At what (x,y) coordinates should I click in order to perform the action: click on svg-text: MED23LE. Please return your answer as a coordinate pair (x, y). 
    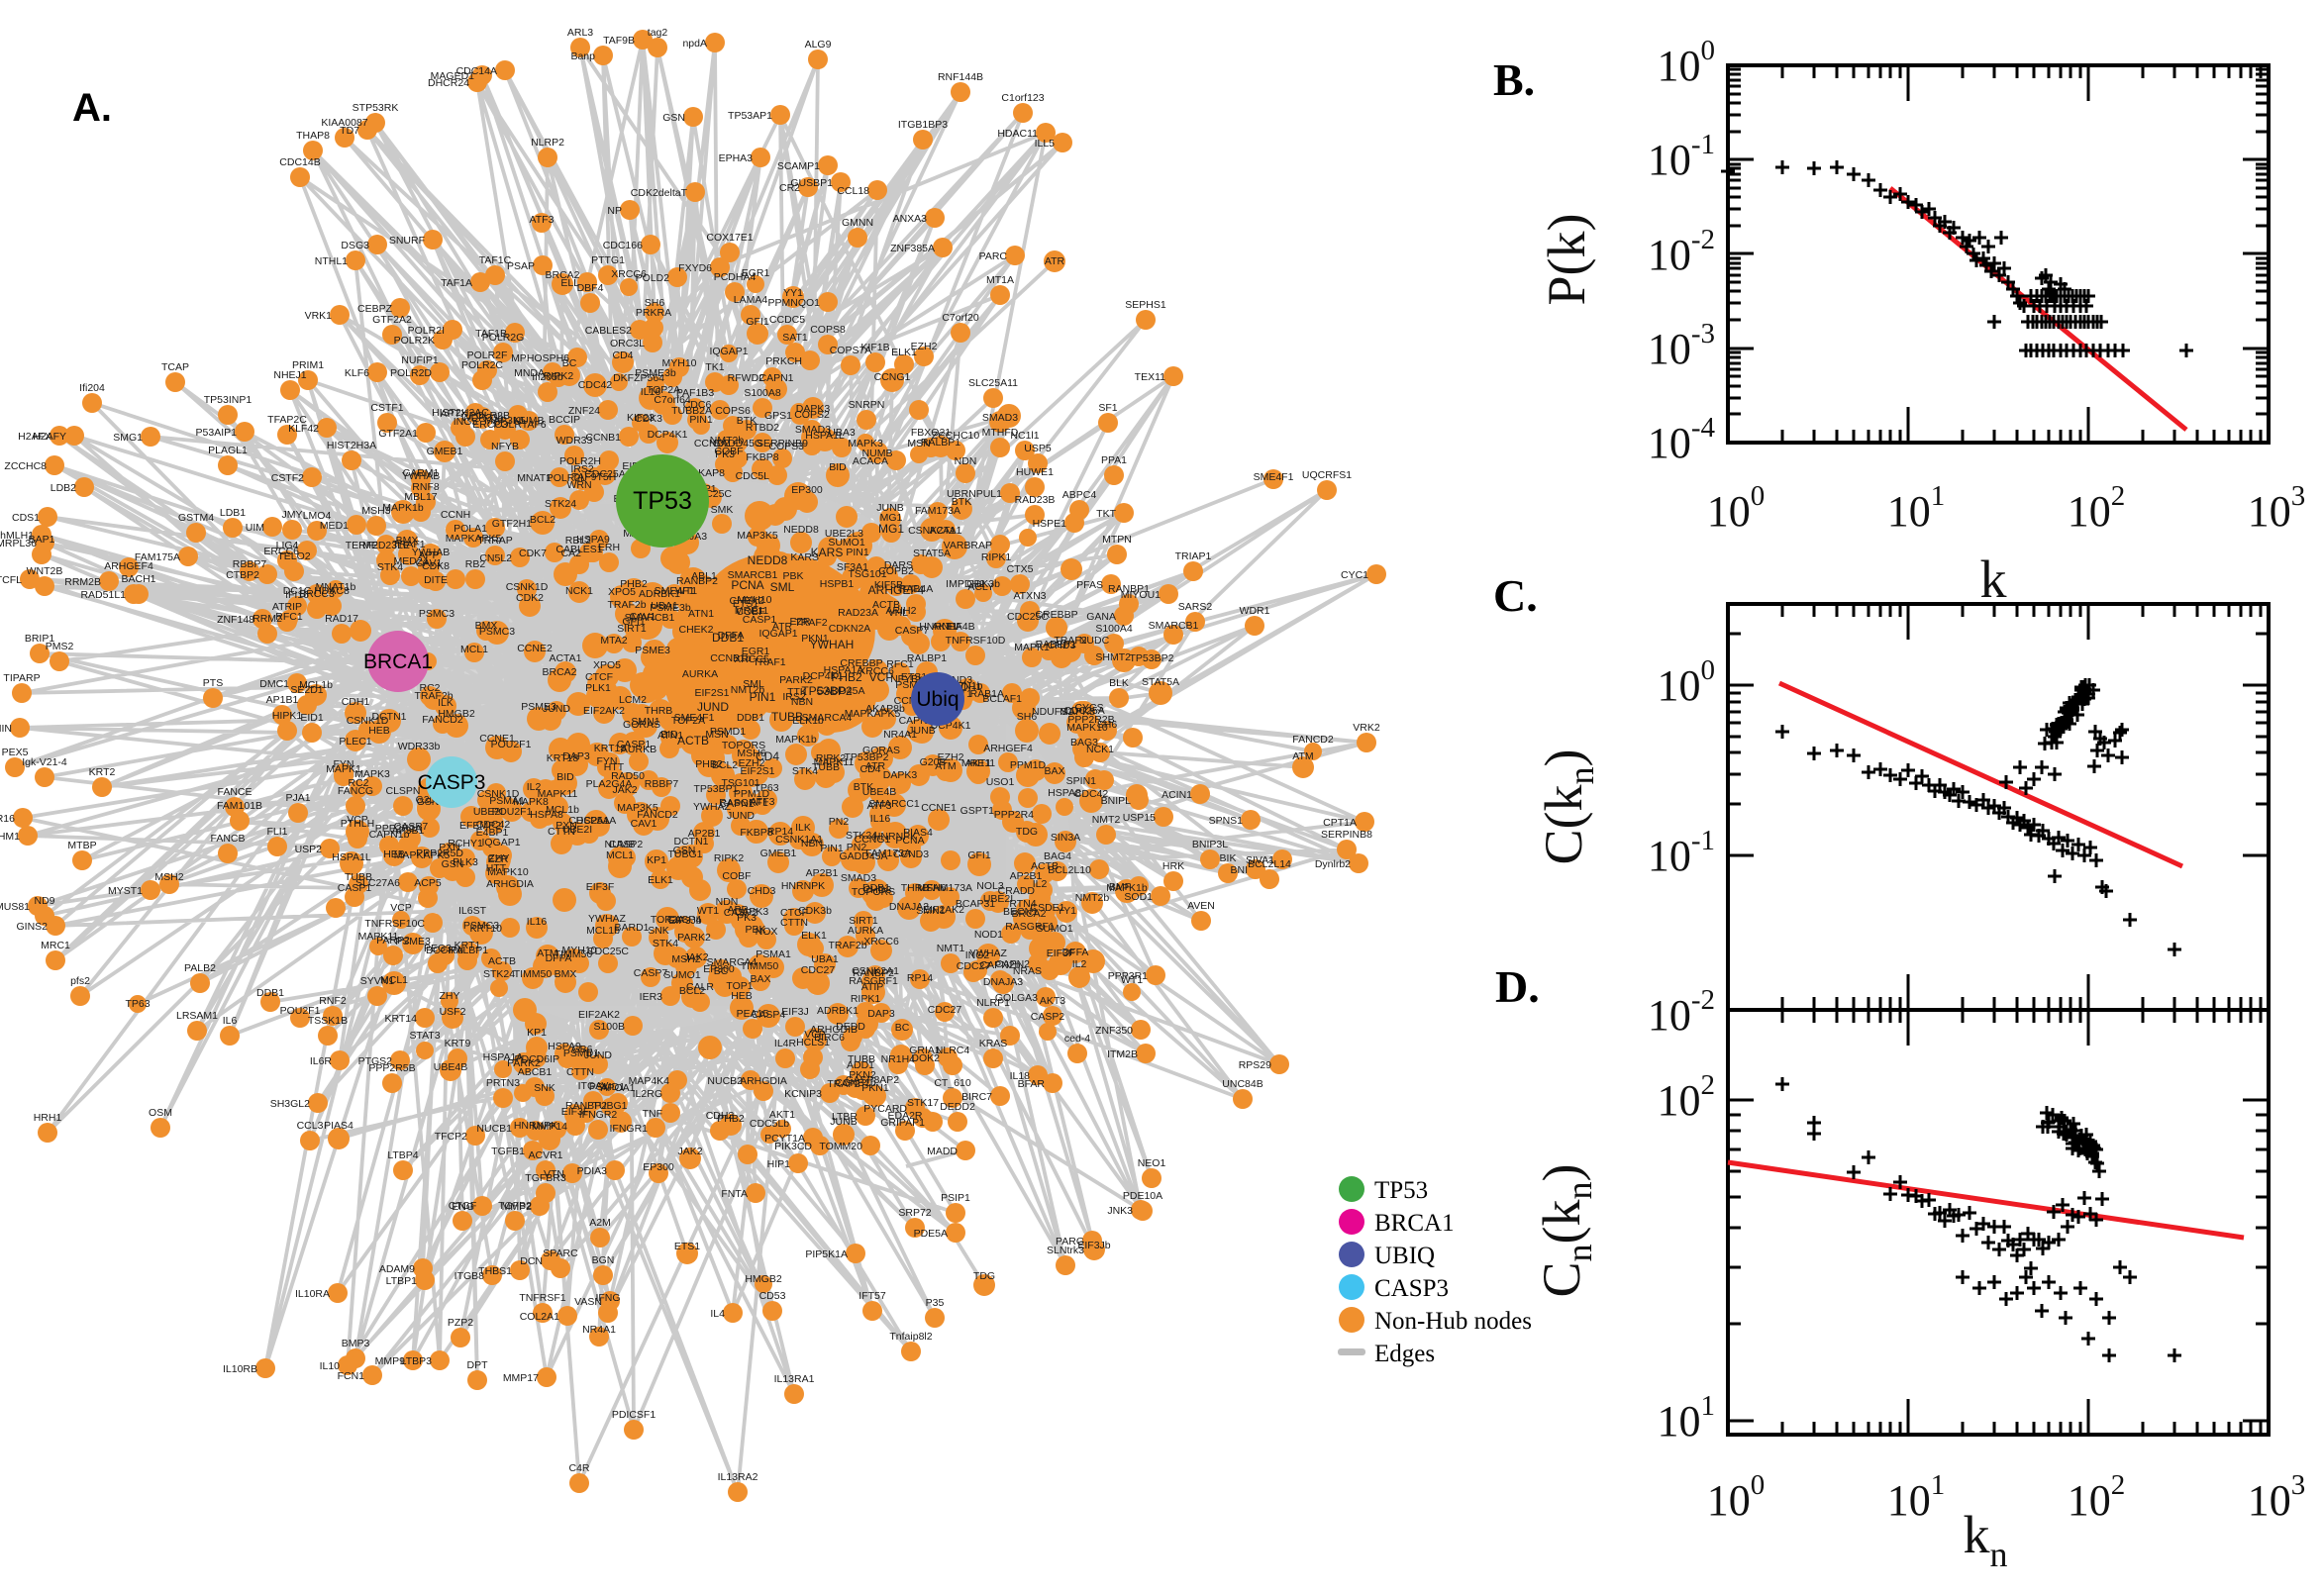
    Looking at the image, I should click on (386, 545).